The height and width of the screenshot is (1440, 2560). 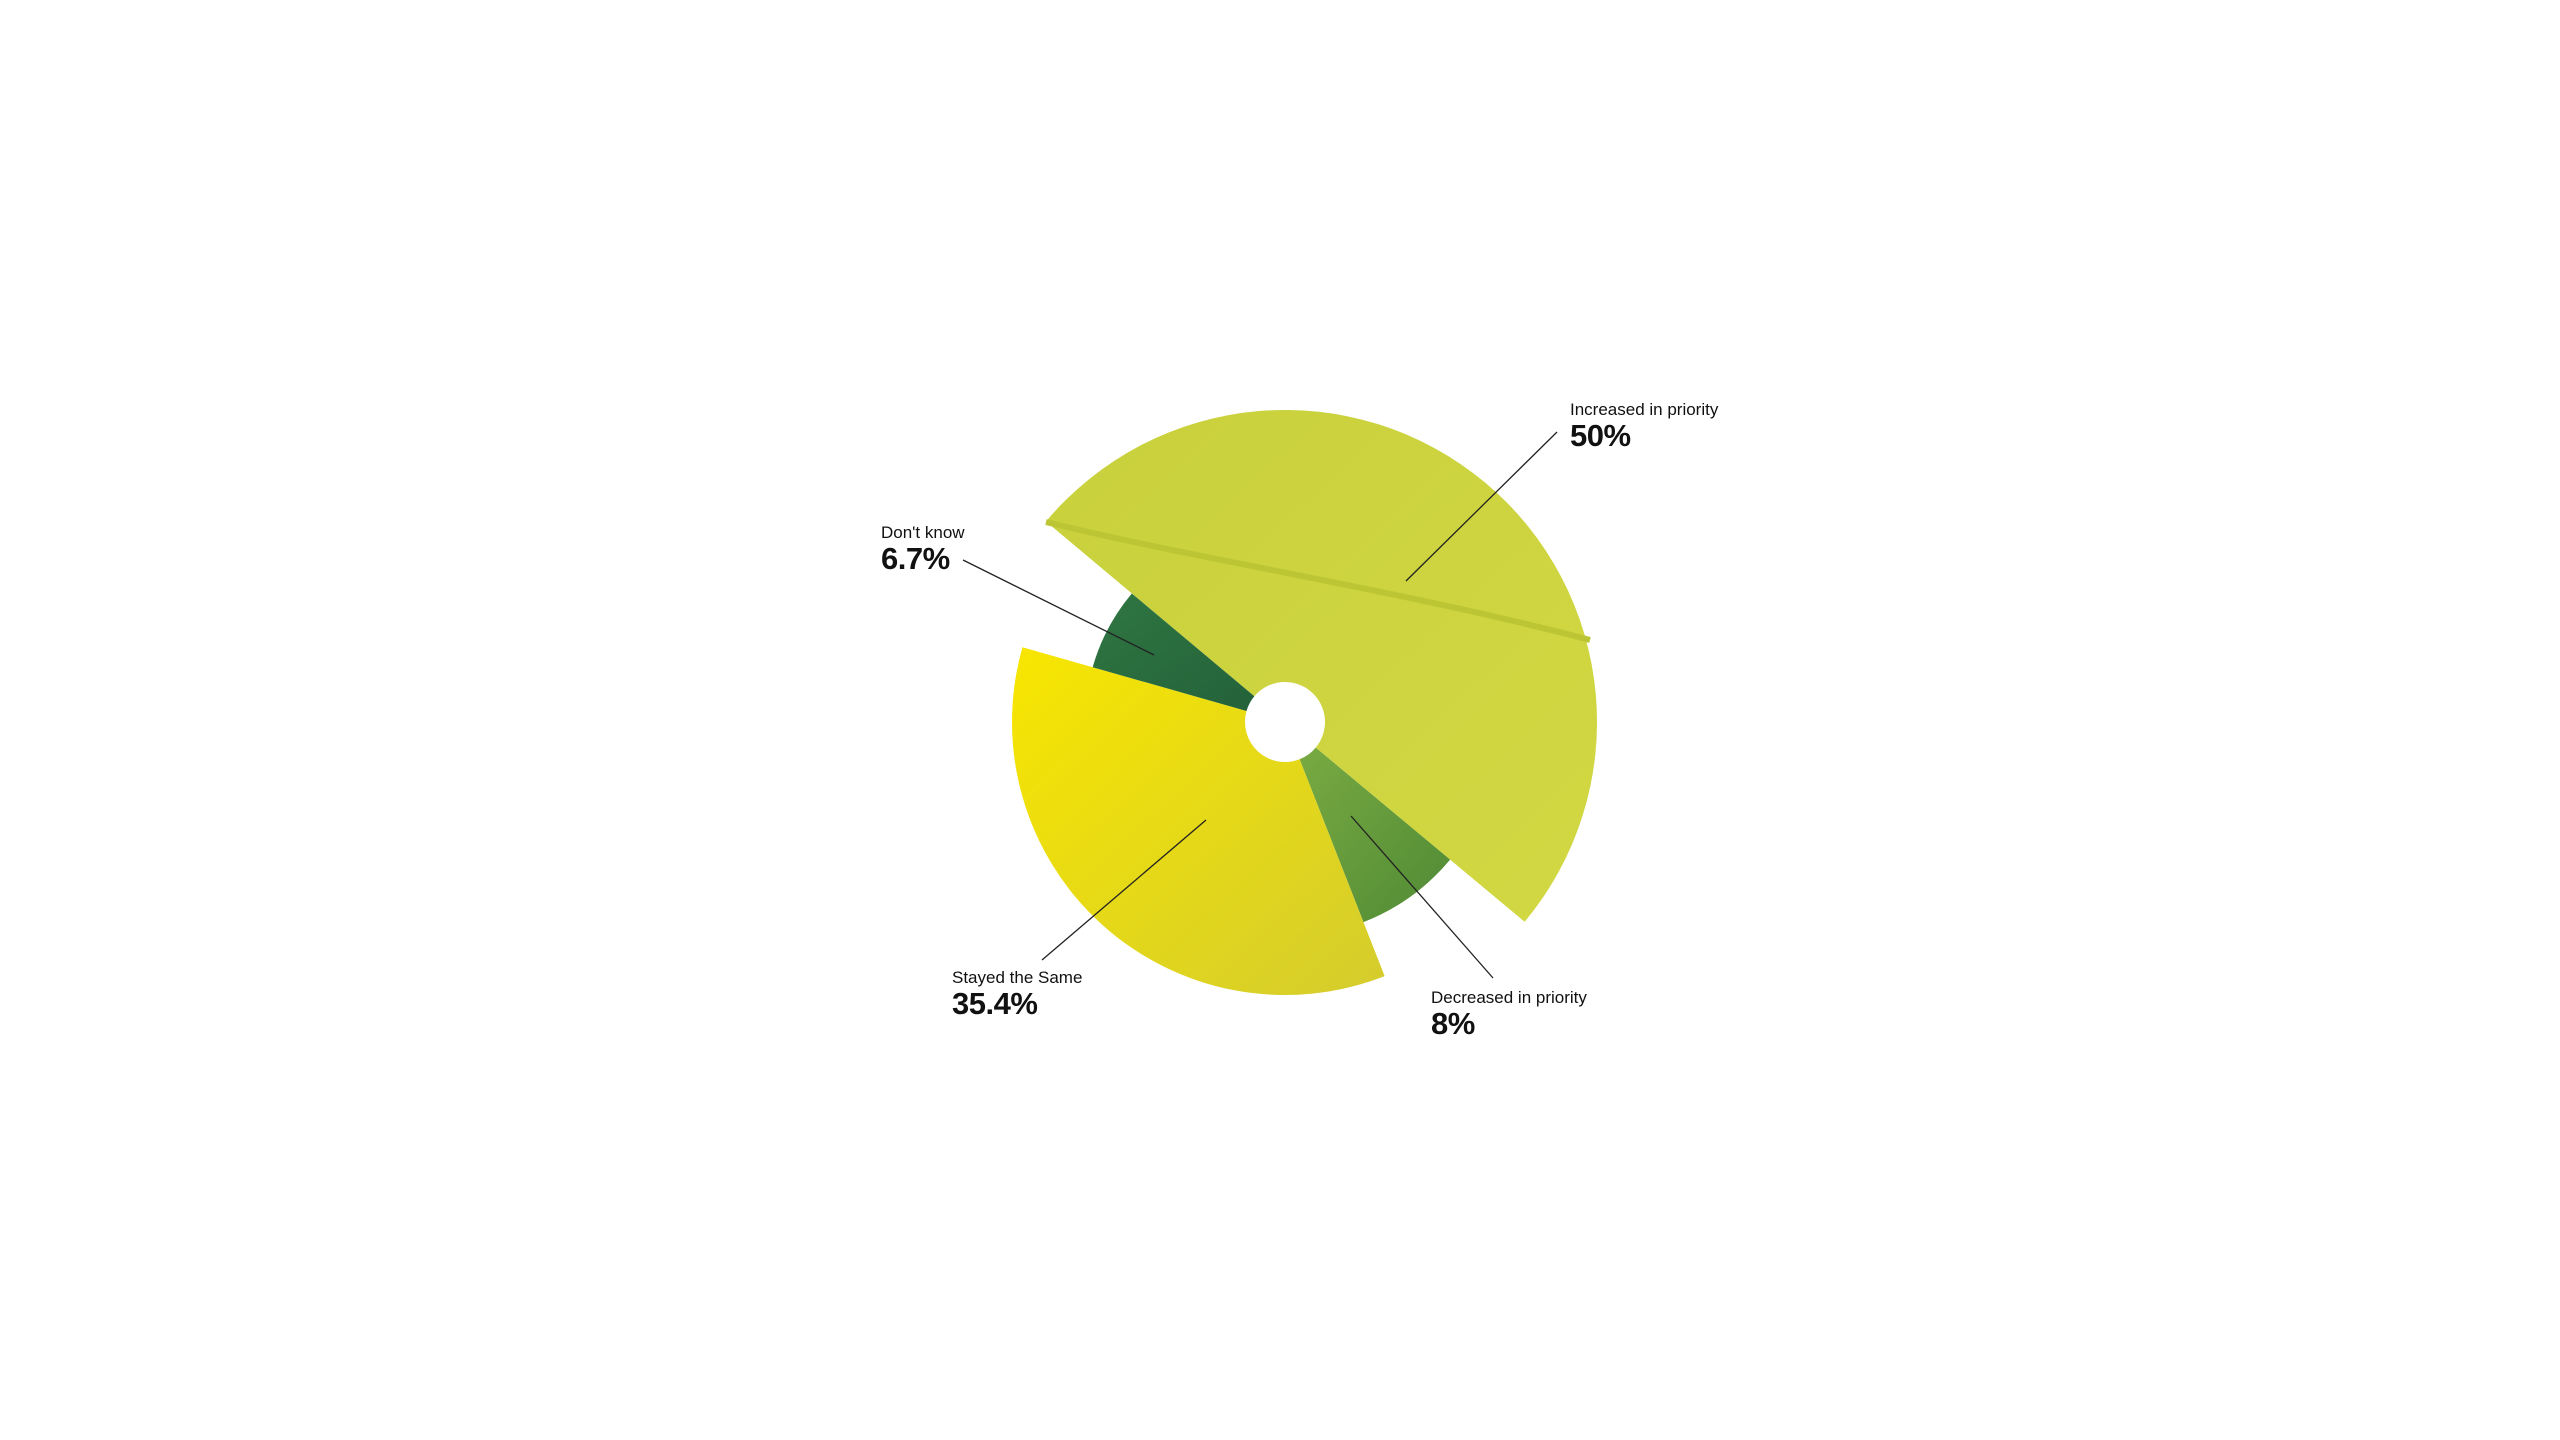 What do you see at coordinates (1644, 426) in the screenshot?
I see `label-increased: Increased in priority 50%` at bounding box center [1644, 426].